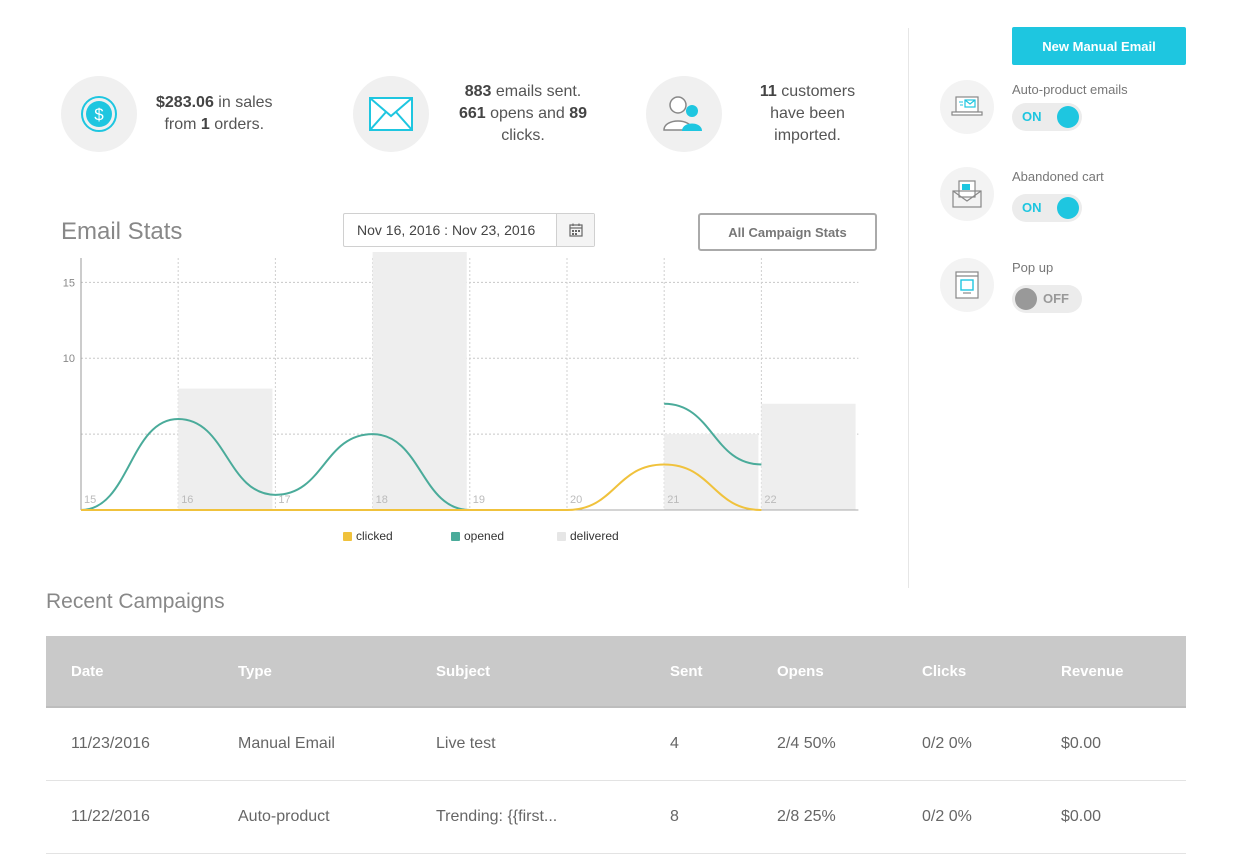 Image resolution: width=1234 pixels, height=868 pixels. I want to click on all-campaign-stats-button: All Campaign Stats, so click(787, 232).